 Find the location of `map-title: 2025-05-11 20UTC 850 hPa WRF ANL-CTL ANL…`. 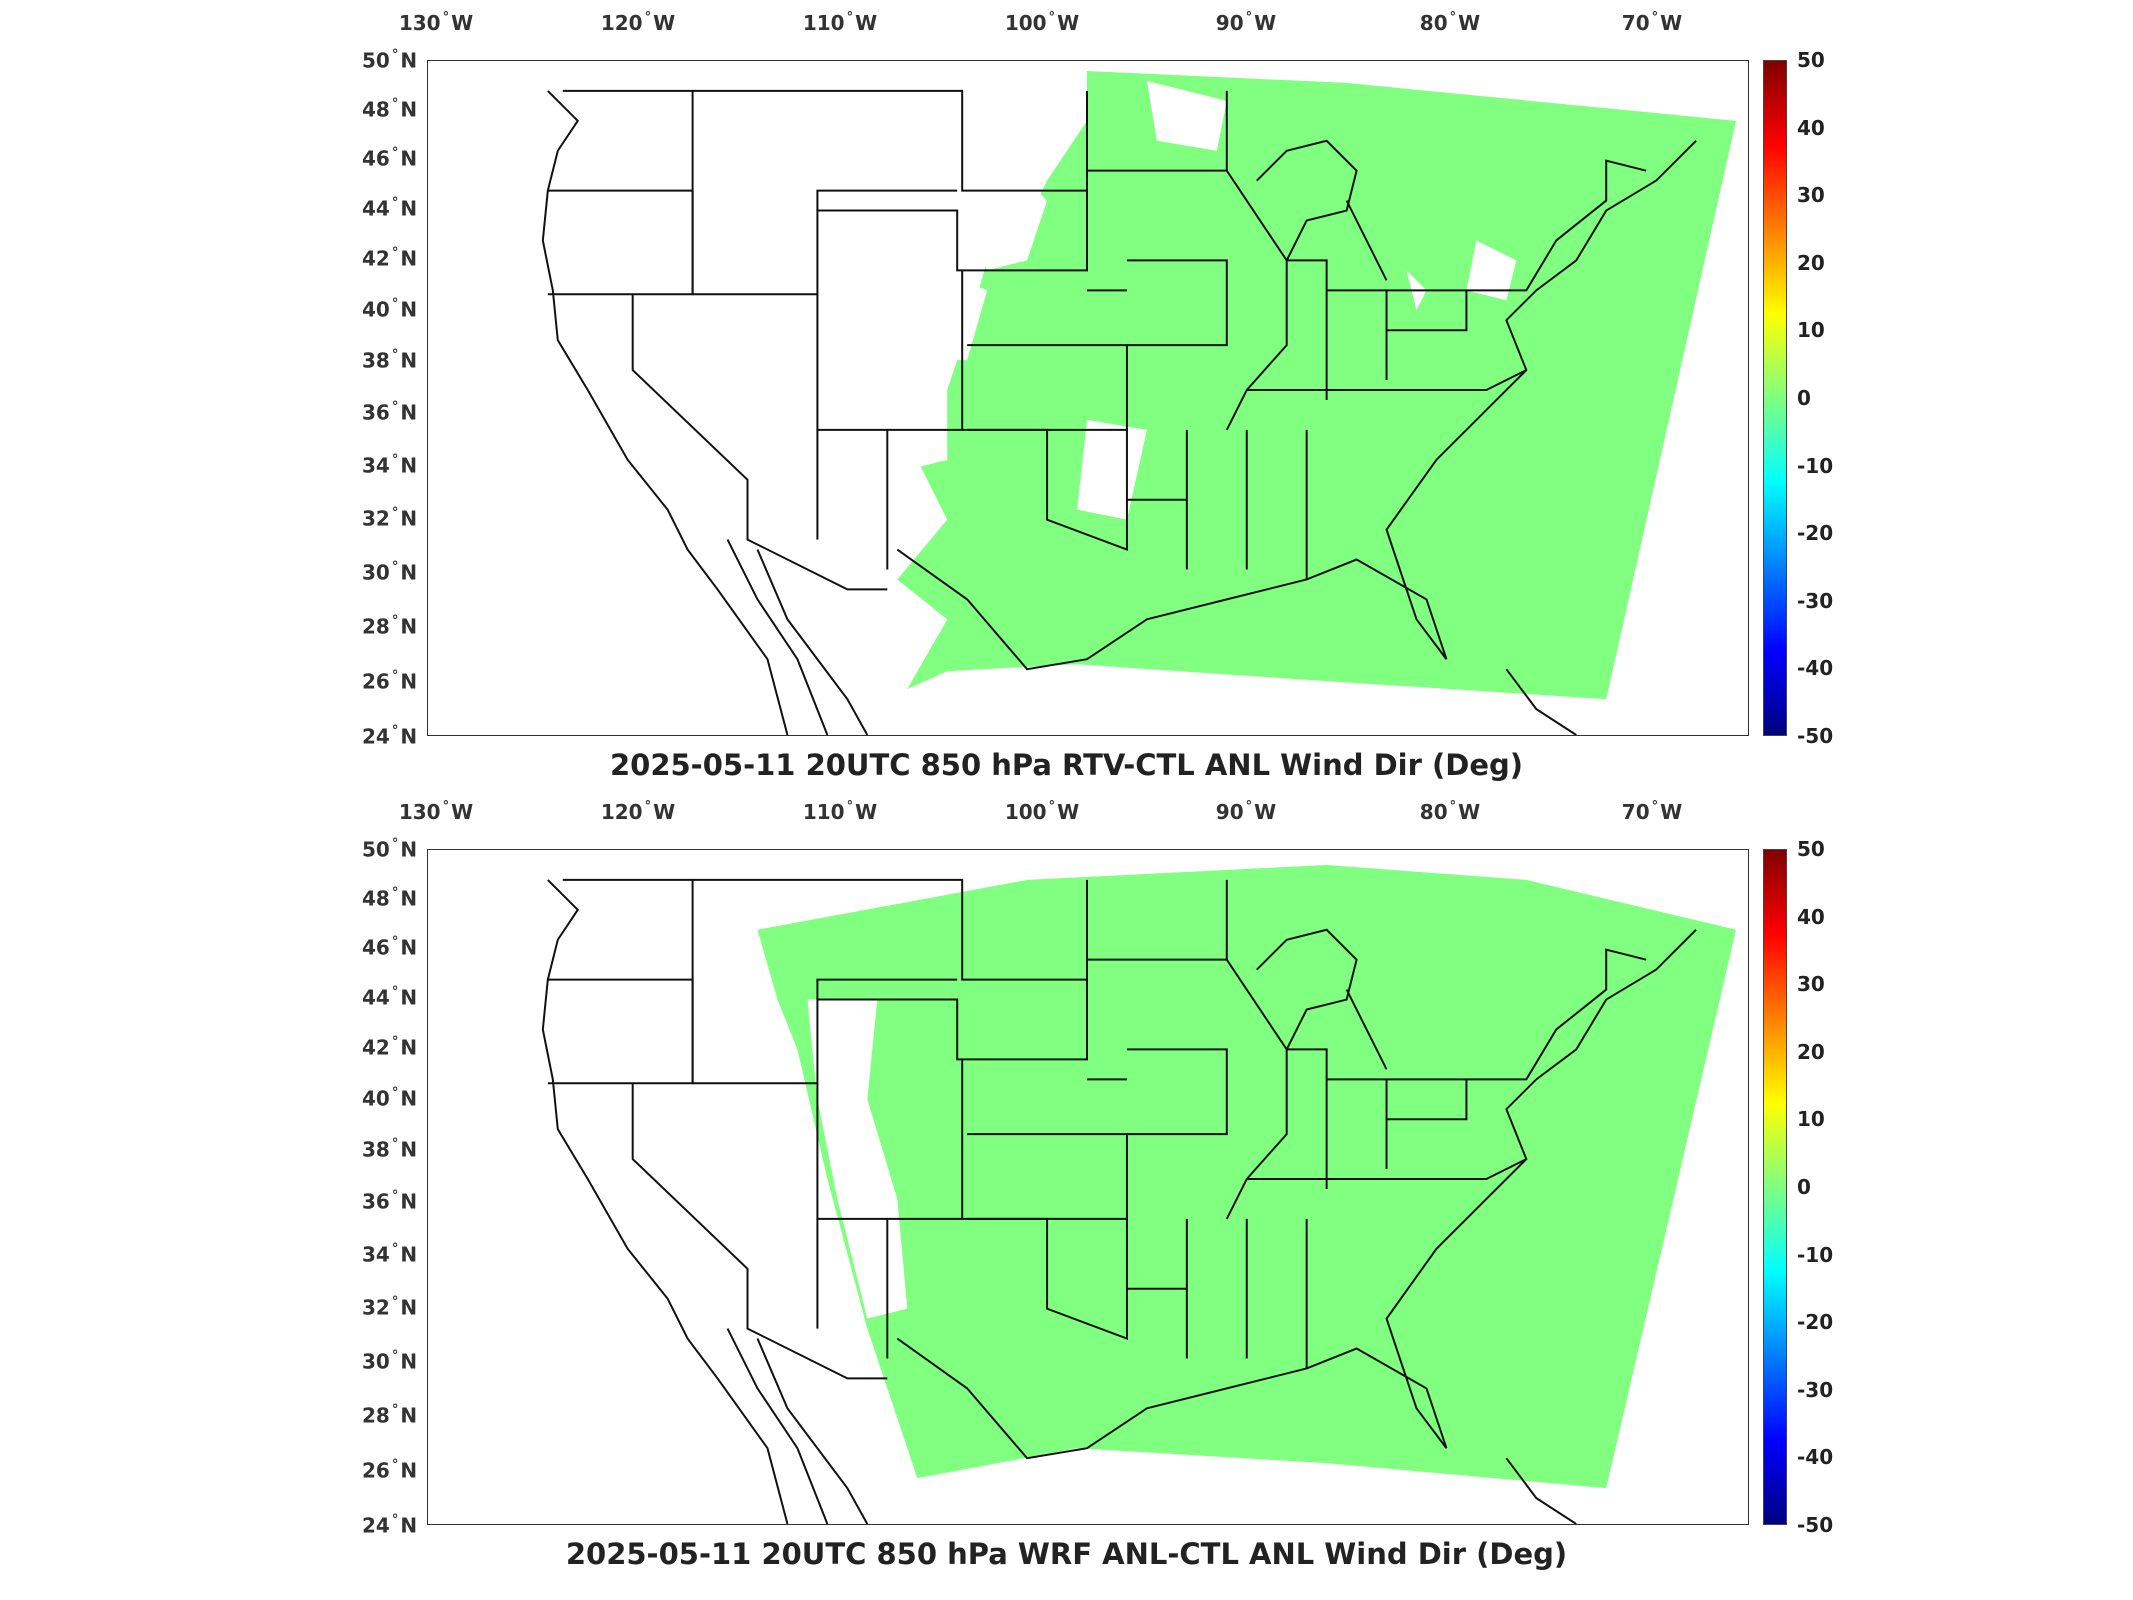

map-title: 2025-05-11 20UTC 850 hPa WRF ANL-CTL ANL… is located at coordinates (1066, 1554).